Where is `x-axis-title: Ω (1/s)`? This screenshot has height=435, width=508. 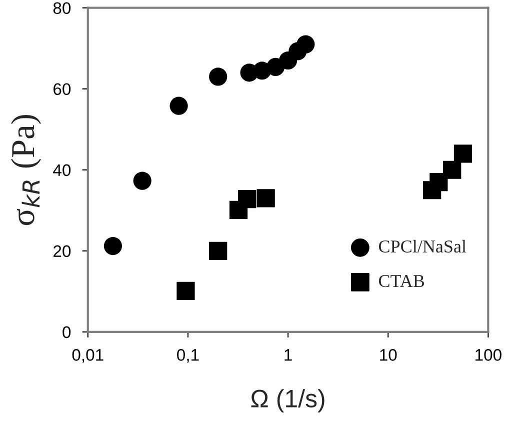 x-axis-title: Ω (1/s) is located at coordinates (287, 400).